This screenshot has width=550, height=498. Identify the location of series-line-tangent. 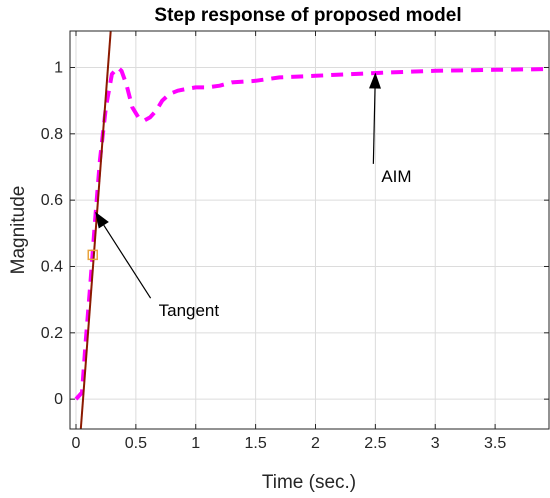
(95, 230).